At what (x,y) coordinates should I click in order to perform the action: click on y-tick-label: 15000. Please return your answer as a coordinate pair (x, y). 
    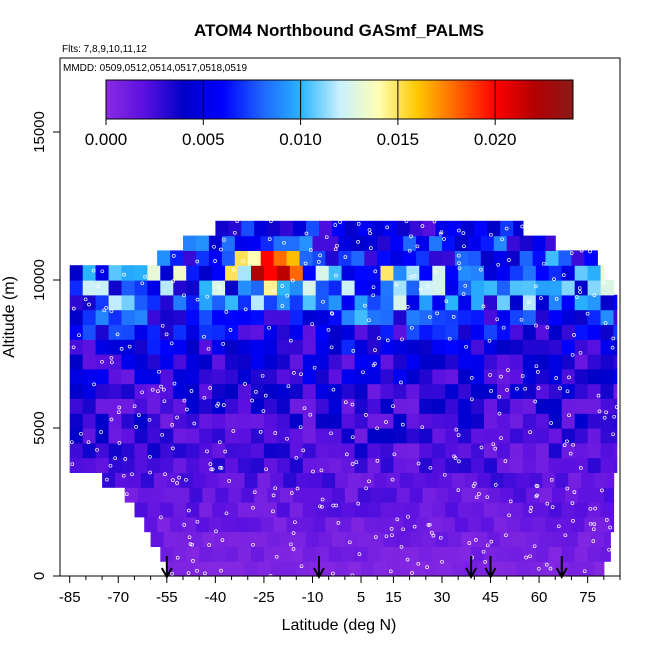
    Looking at the image, I should click on (39, 132).